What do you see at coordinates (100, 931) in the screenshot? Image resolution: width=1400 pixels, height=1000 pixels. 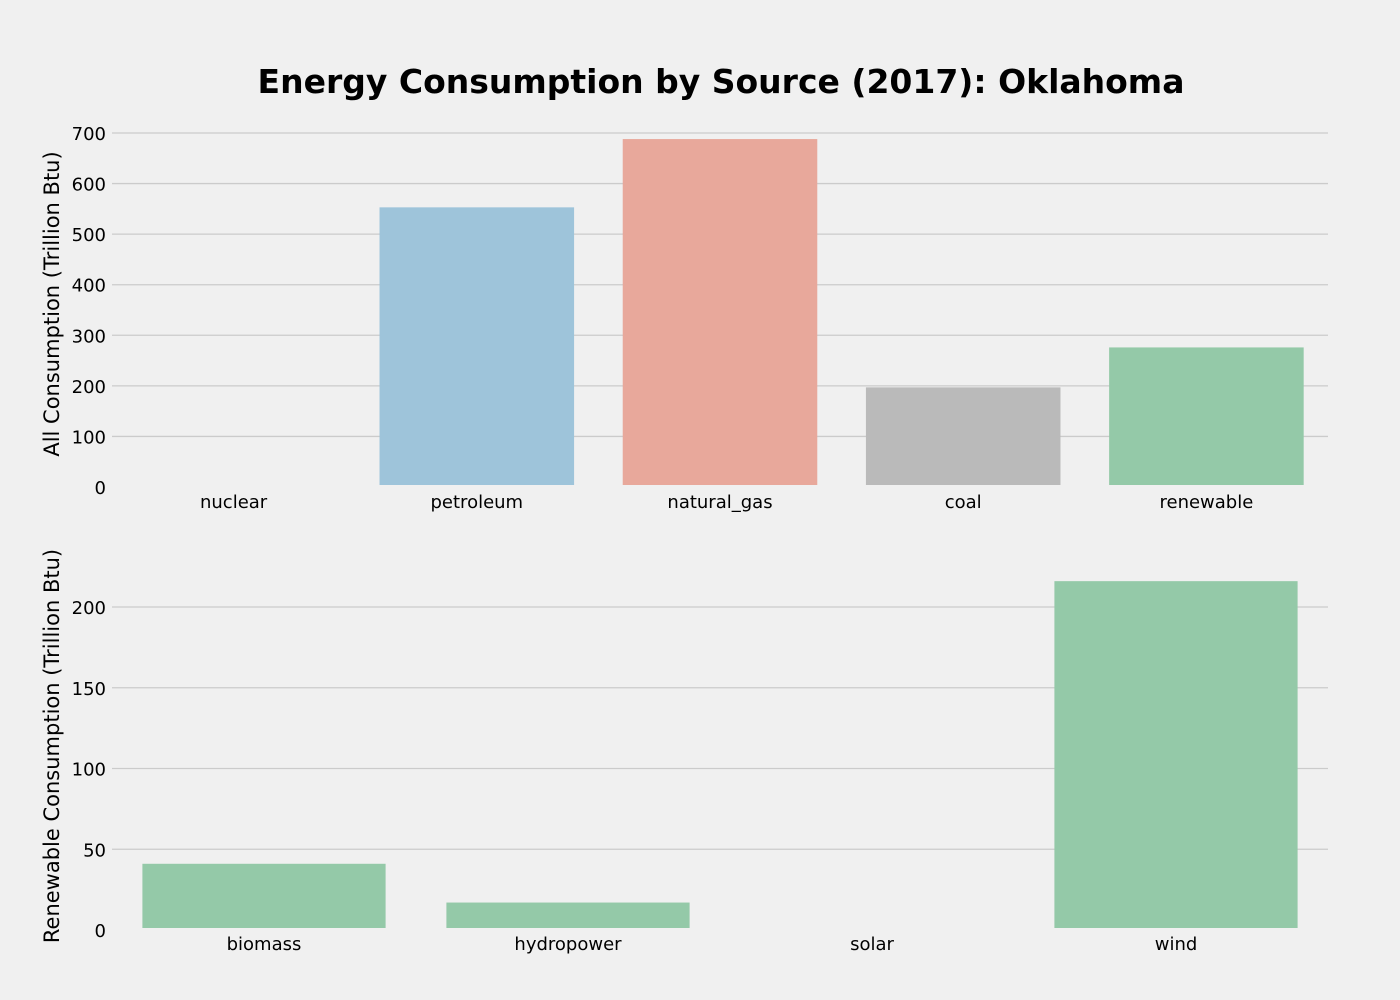 I see `renewable-y-tick-label: 0` at bounding box center [100, 931].